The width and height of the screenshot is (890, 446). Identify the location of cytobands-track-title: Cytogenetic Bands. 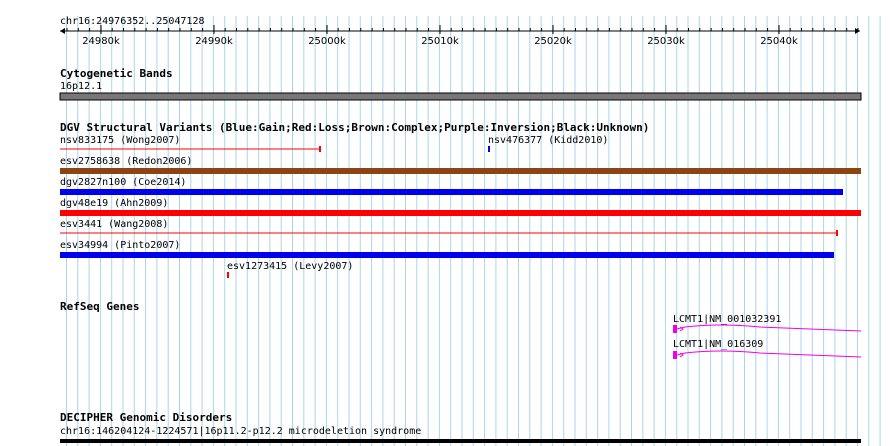
(116, 73).